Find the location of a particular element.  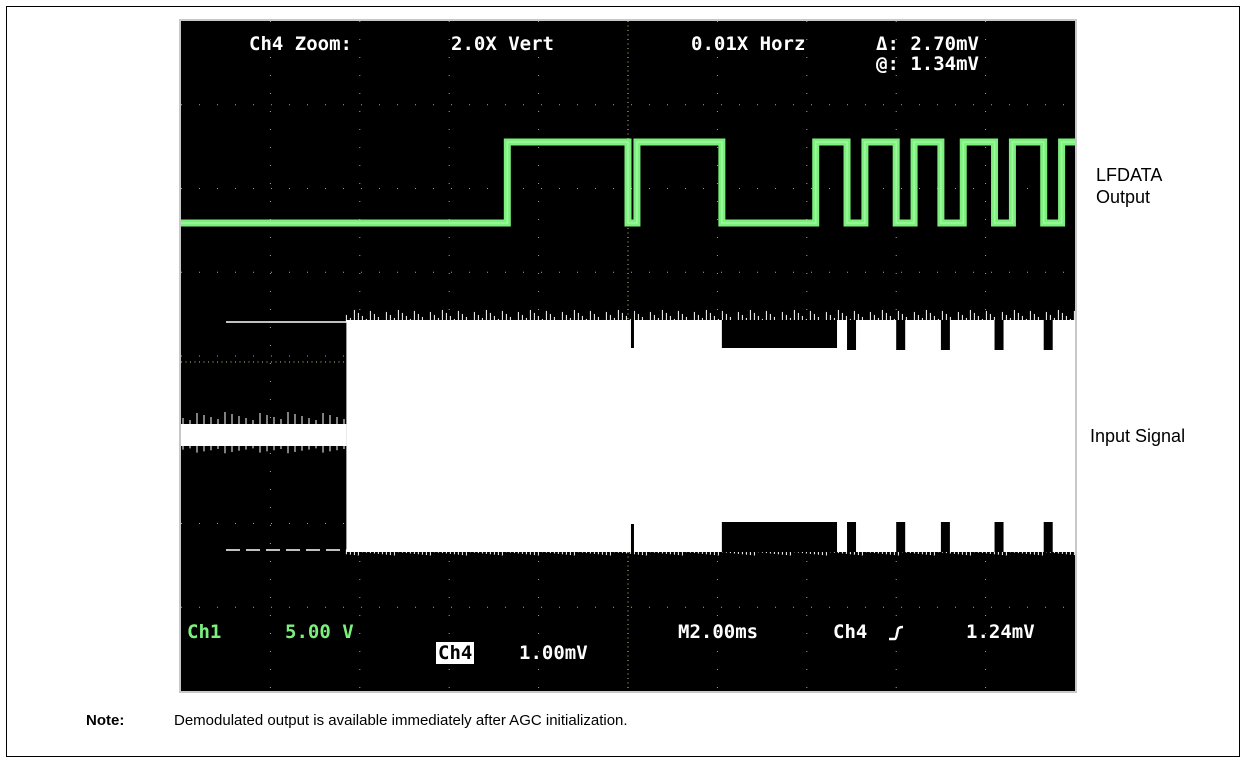

ch1-name: Ch1 is located at coordinates (204, 632).